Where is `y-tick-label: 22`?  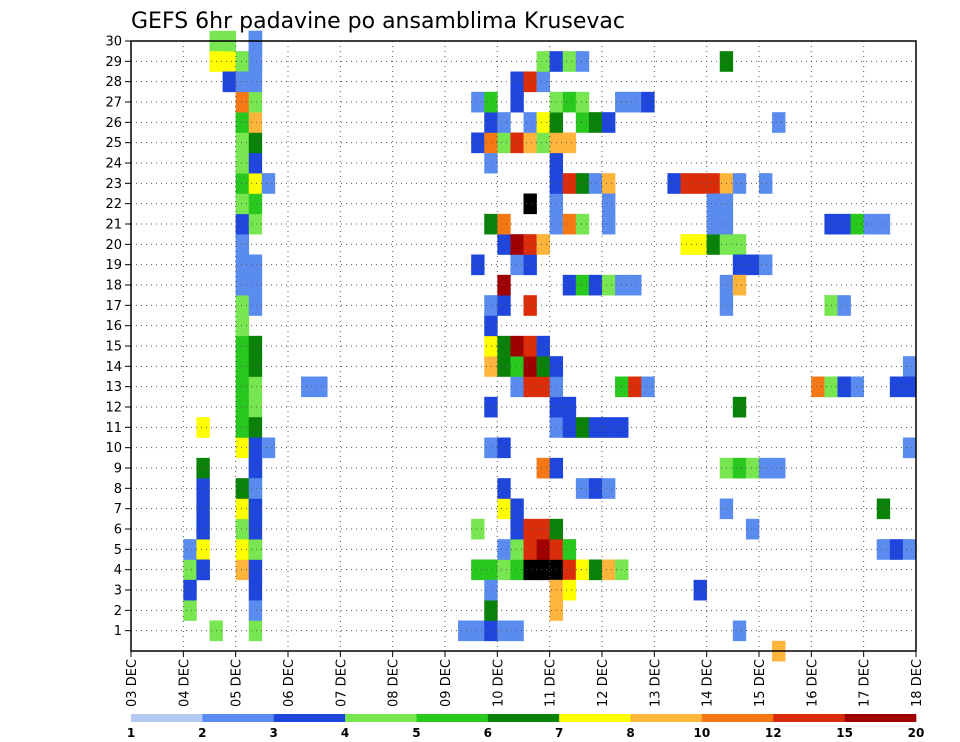
y-tick-label: 22 is located at coordinates (113, 204).